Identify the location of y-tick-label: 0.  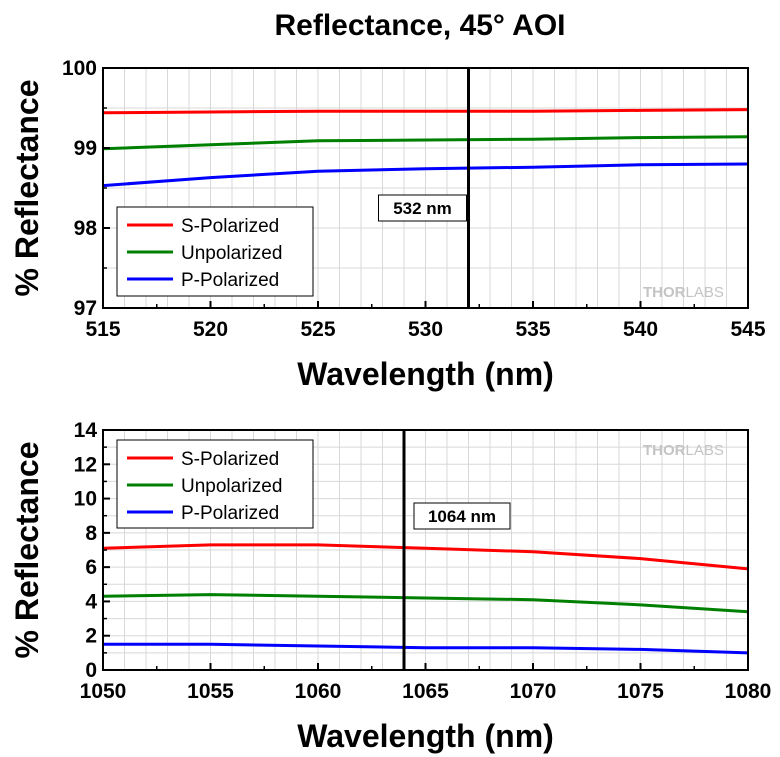
(91, 670).